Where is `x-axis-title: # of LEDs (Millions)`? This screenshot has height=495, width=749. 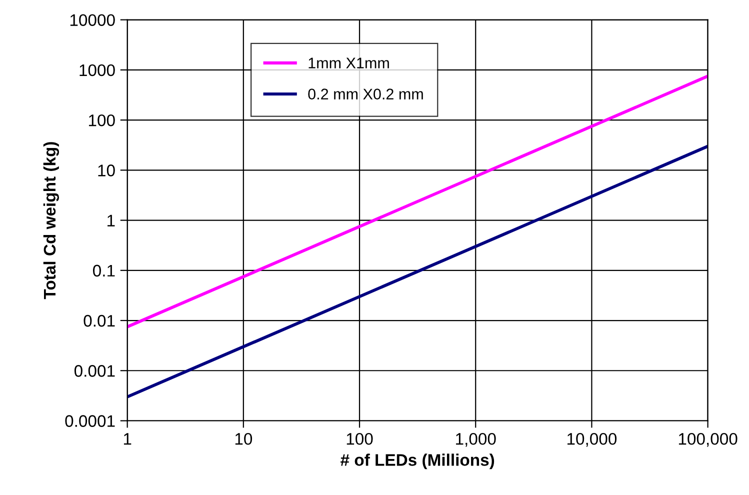 x-axis-title: # of LEDs (Millions) is located at coordinates (417, 462).